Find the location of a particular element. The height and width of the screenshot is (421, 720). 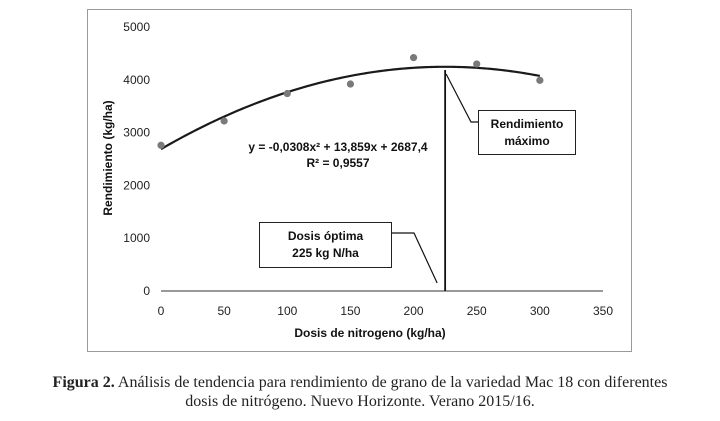

x-tick-label: 100 is located at coordinates (287, 311).